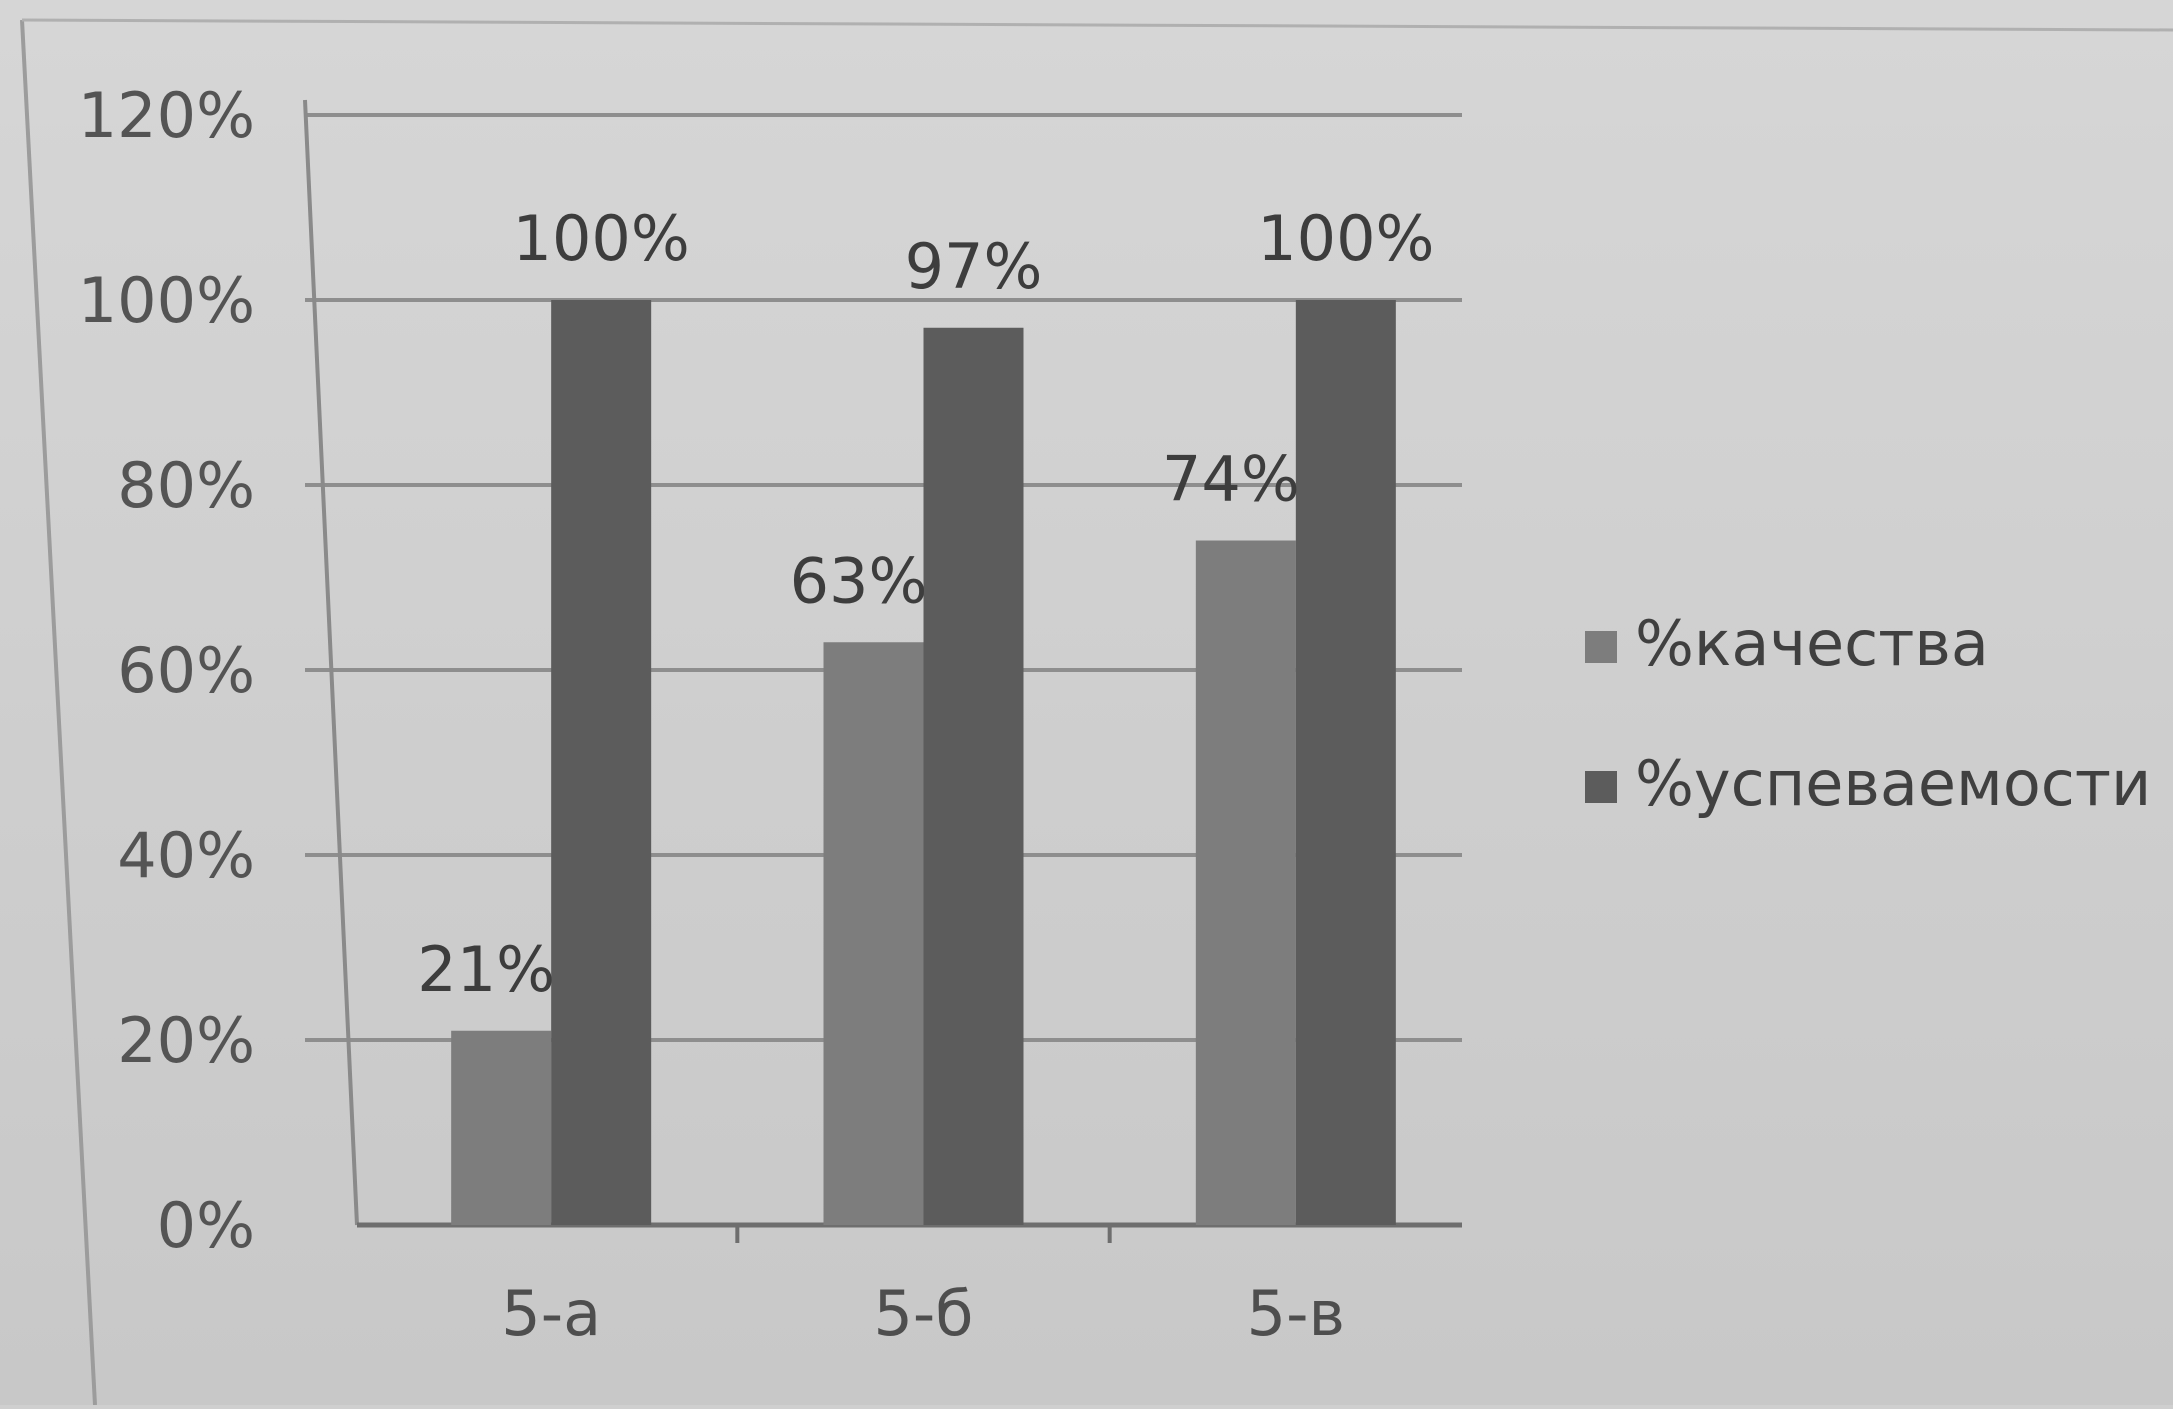  I want to click on y-tick-label: 60%, so click(186, 670).